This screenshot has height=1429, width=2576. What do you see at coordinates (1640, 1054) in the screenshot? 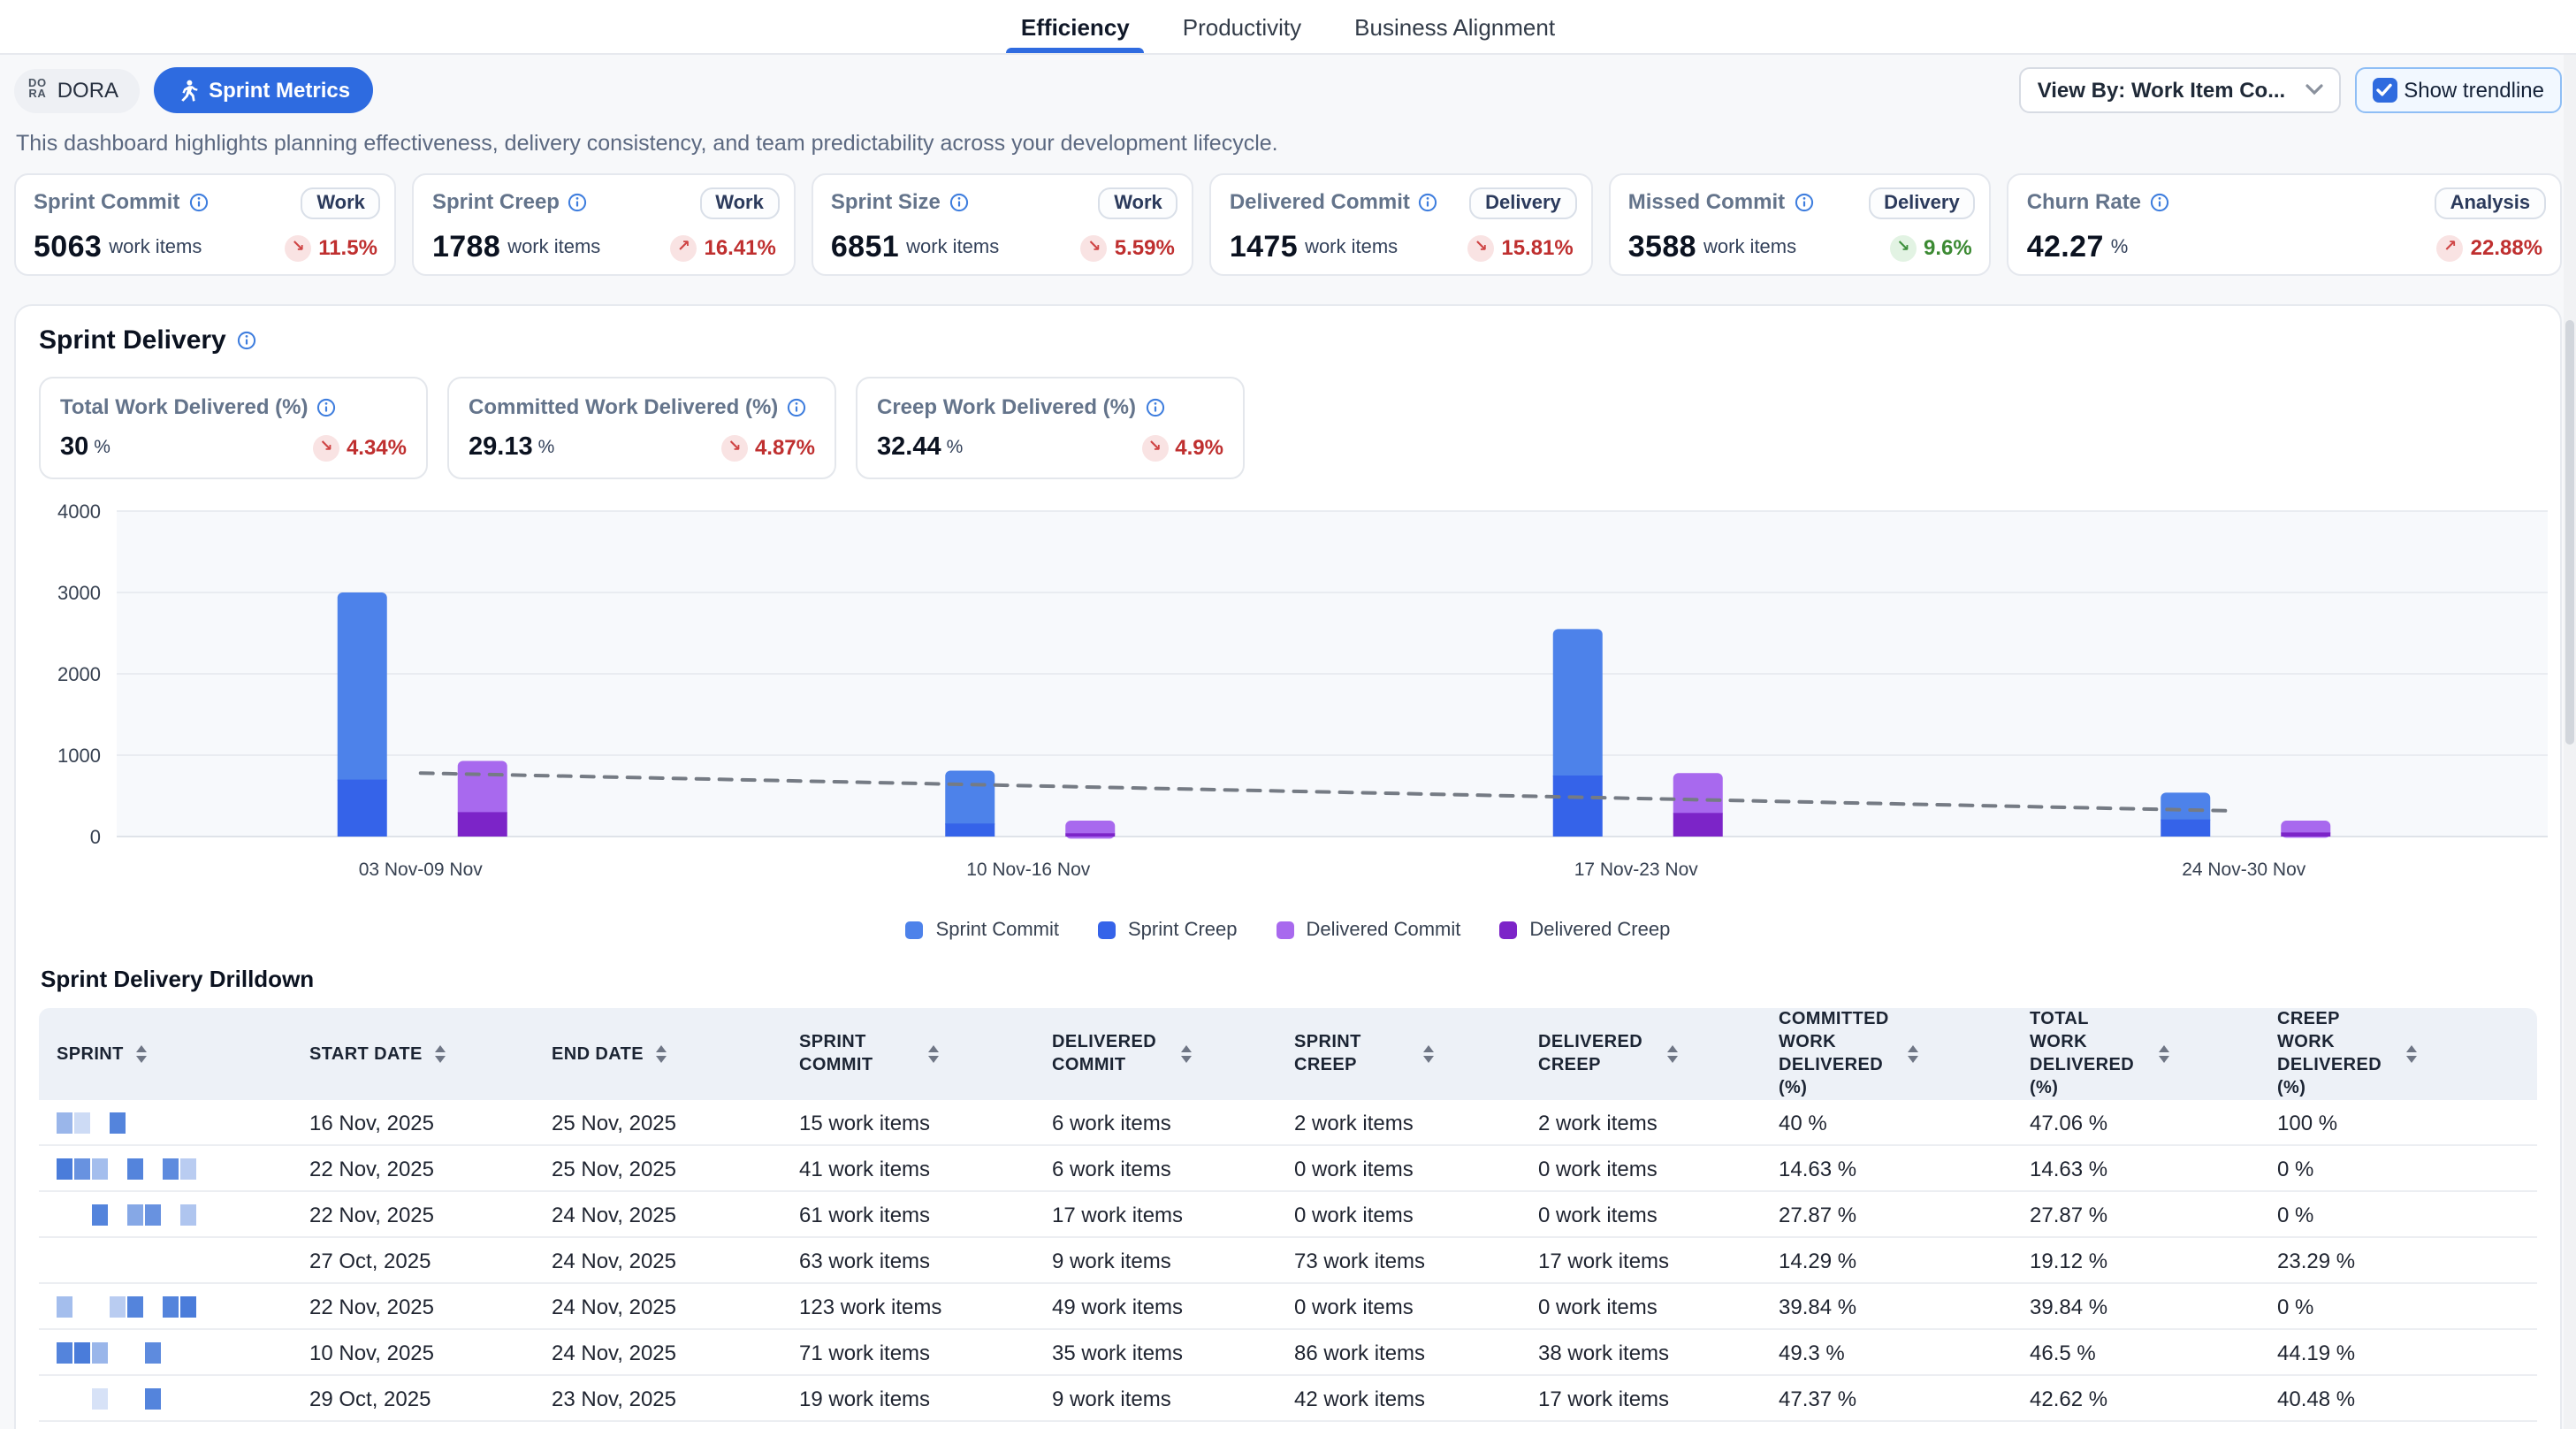
I see `column-header-delivered-creep: Delivered Creep` at bounding box center [1640, 1054].